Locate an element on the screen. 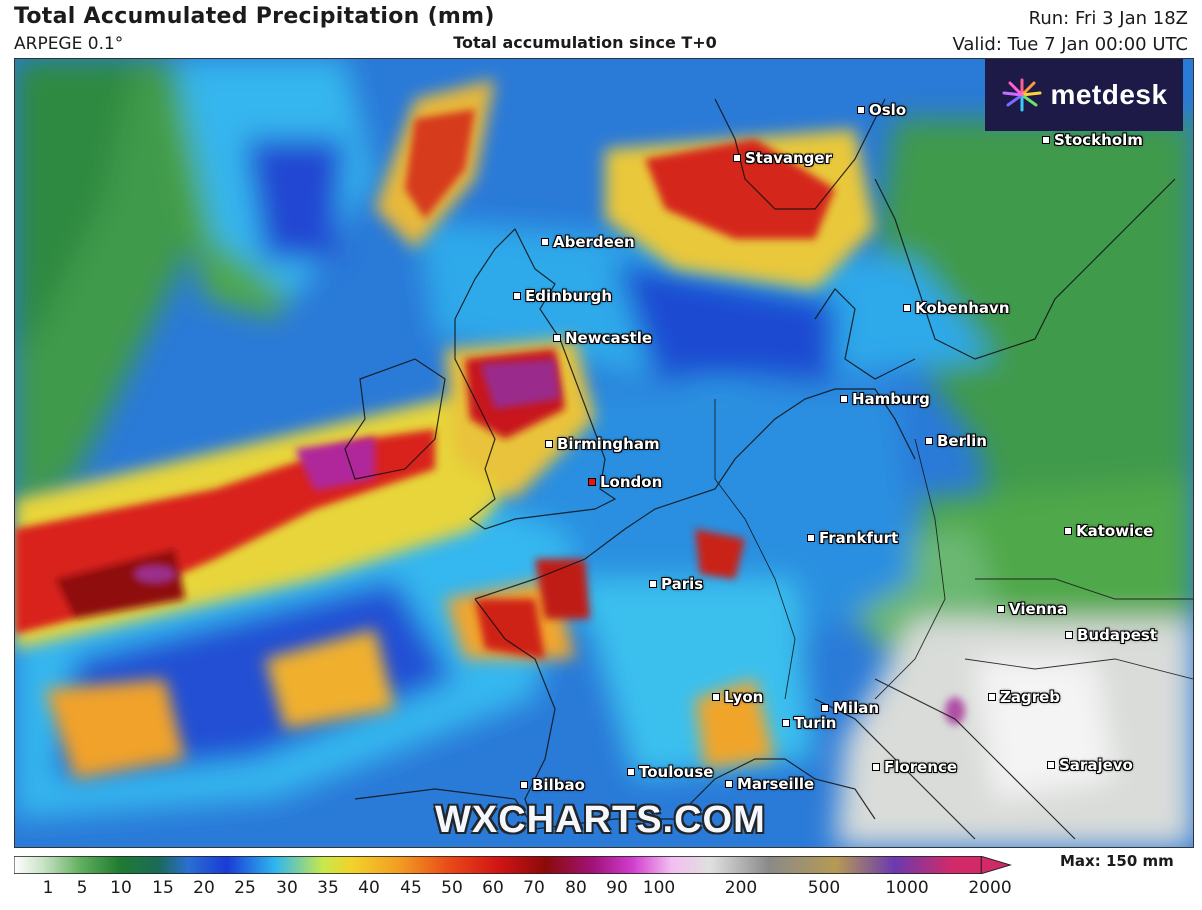 The height and width of the screenshot is (910, 1202). legend-max-label: Max: 150 mm is located at coordinates (1117, 861).